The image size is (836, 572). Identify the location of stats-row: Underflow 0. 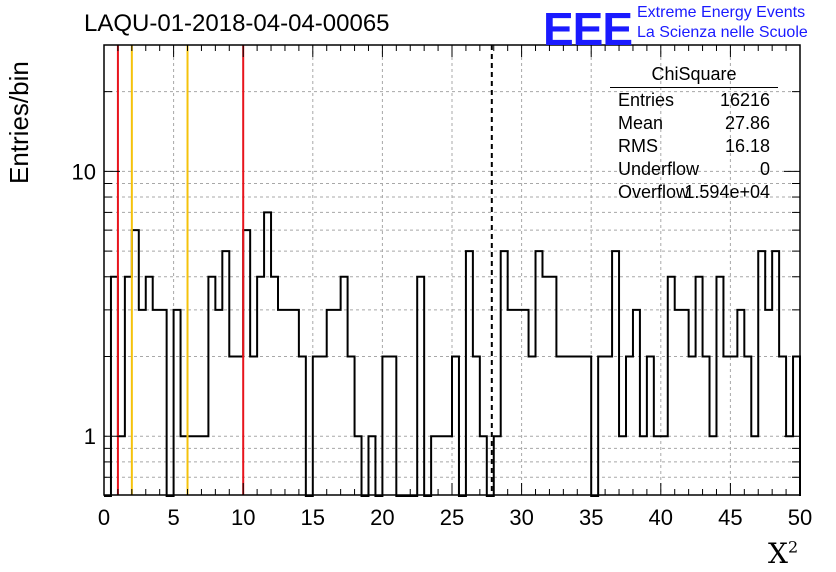
(694, 169).